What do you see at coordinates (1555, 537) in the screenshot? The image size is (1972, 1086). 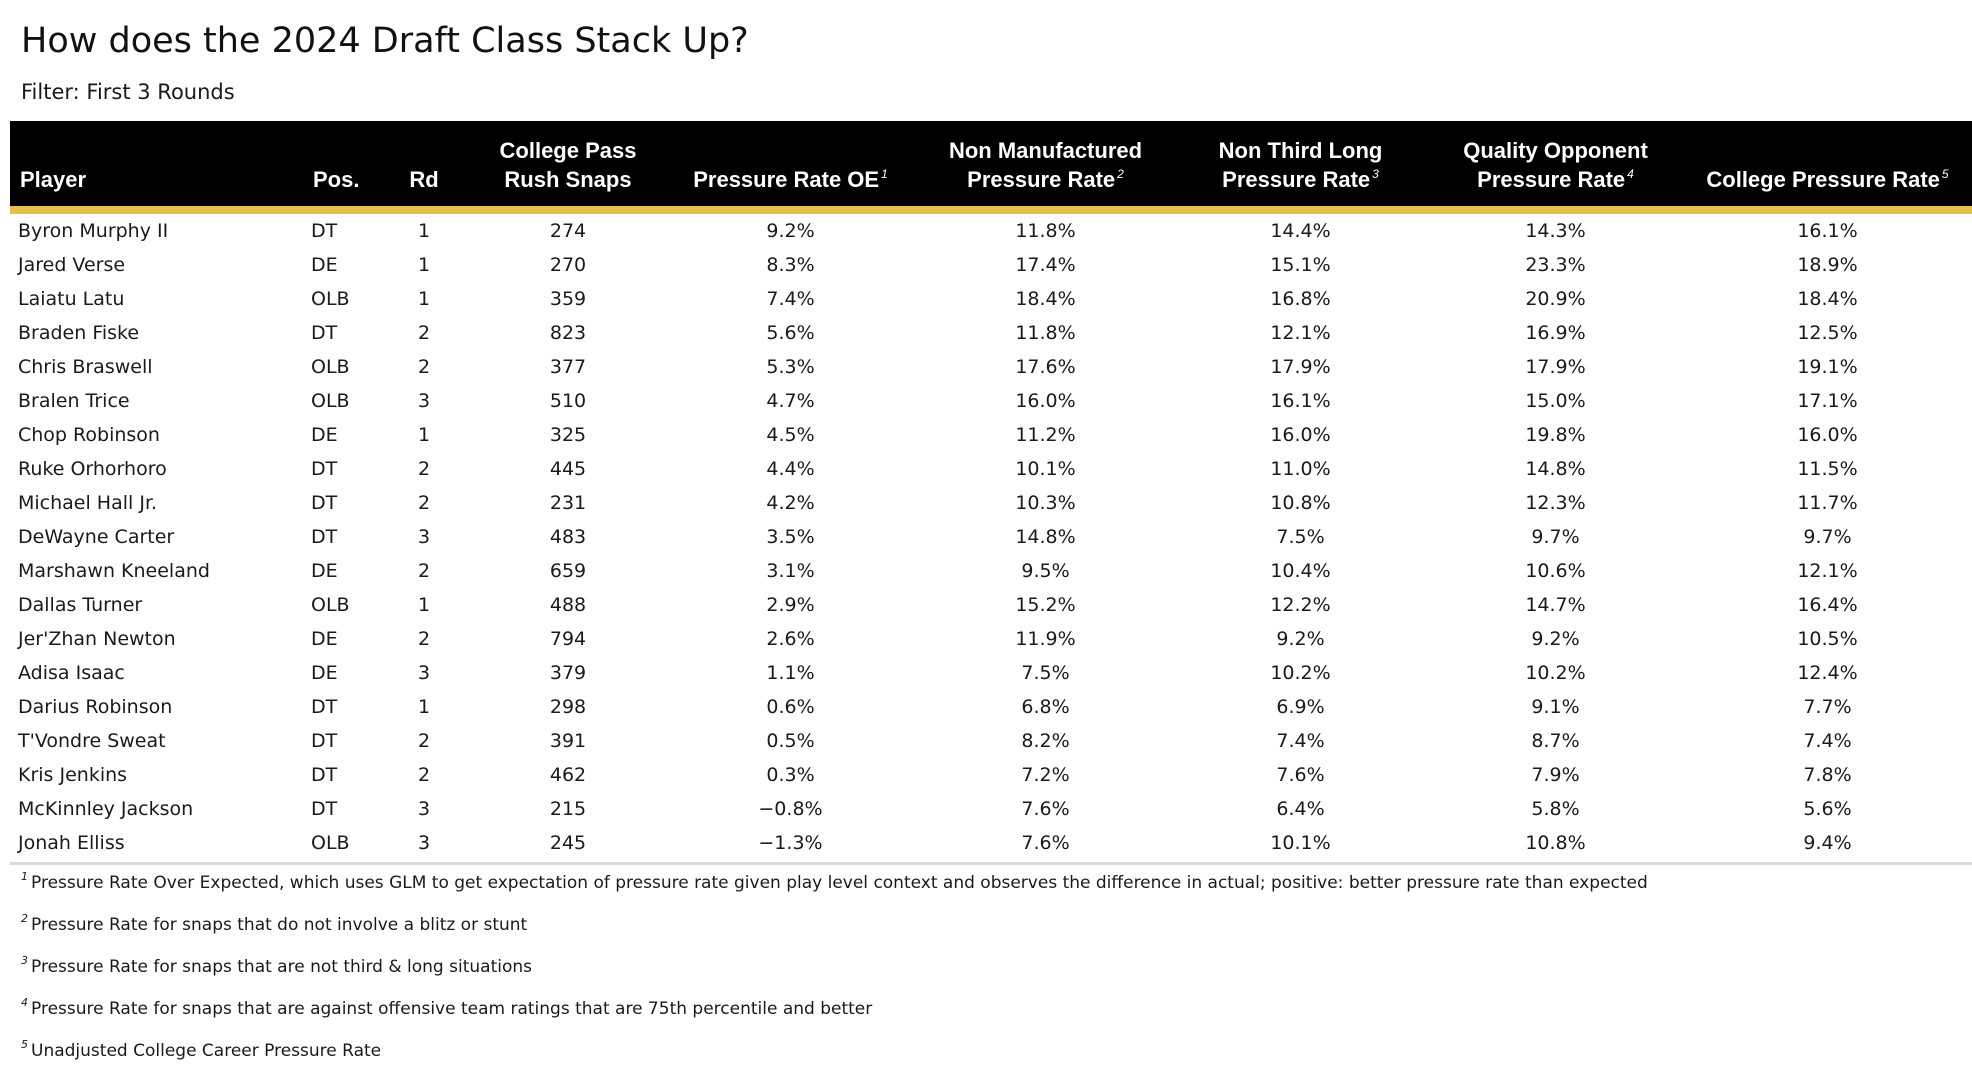 I see `cell-quality-opponent-pressure-rate: 9.7%` at bounding box center [1555, 537].